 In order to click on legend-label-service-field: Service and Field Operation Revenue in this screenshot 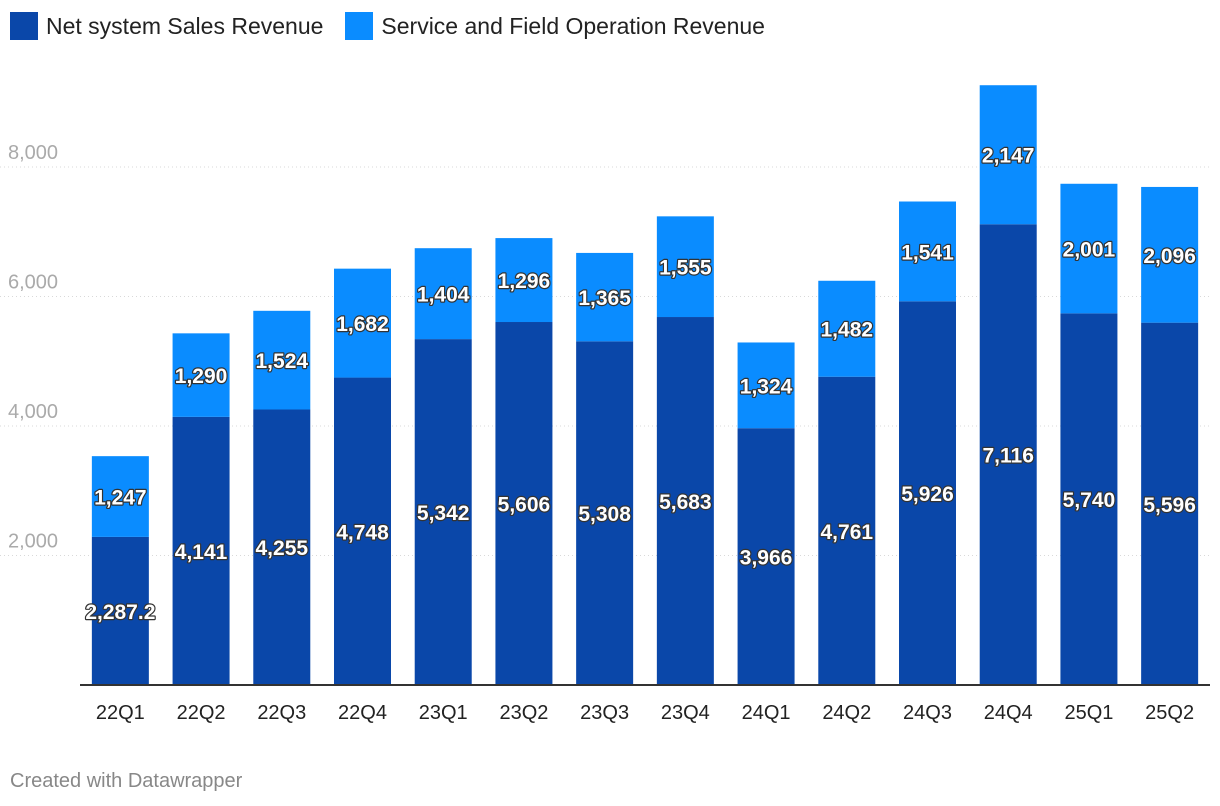, I will do `click(573, 25)`.